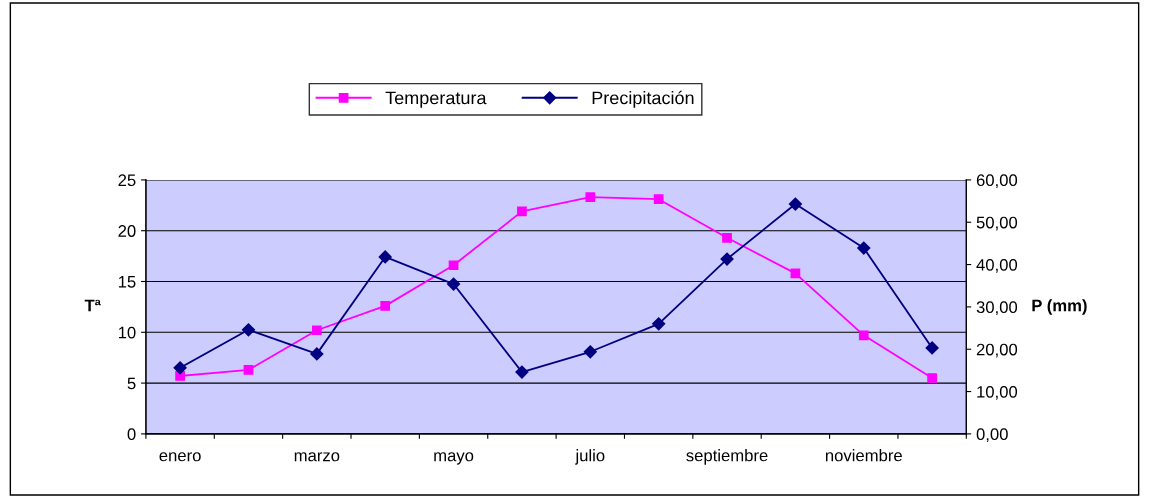 The width and height of the screenshot is (1149, 497). Describe the element at coordinates (92, 305) in the screenshot. I see `y-axis-title: Tª` at that location.